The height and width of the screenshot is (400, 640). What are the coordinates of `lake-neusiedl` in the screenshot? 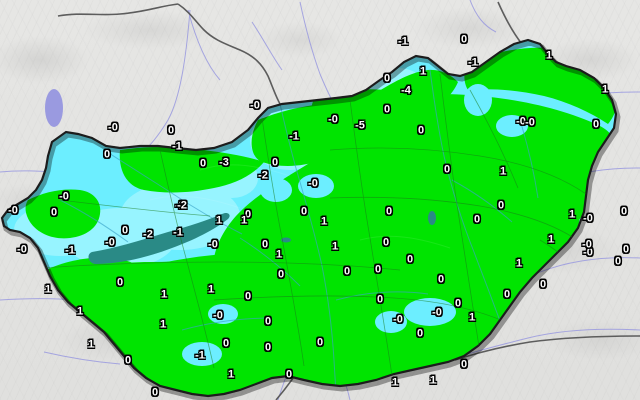 It's located at (54, 108).